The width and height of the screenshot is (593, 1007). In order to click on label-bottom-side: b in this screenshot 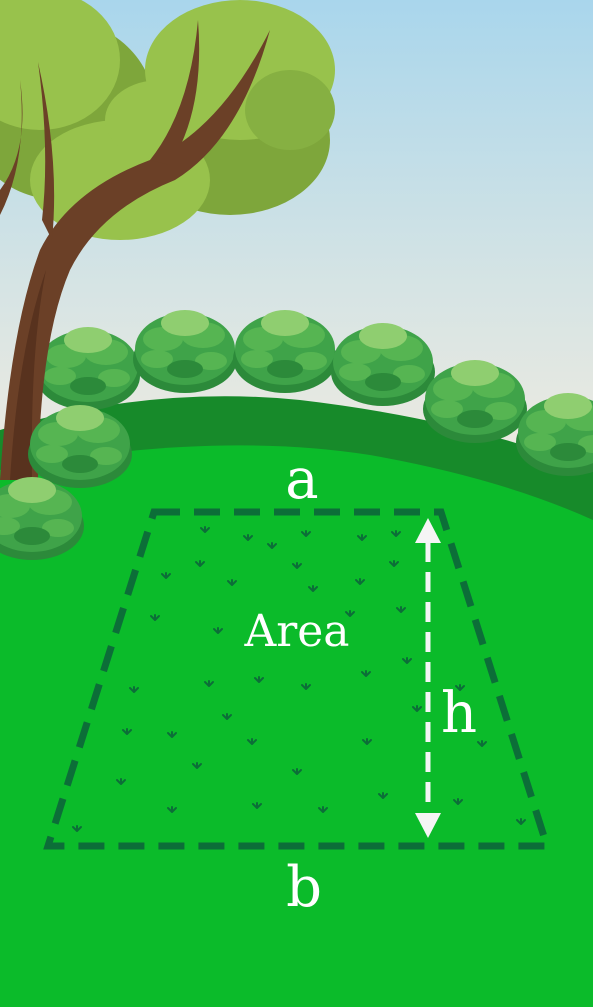, I will do `click(304, 887)`.